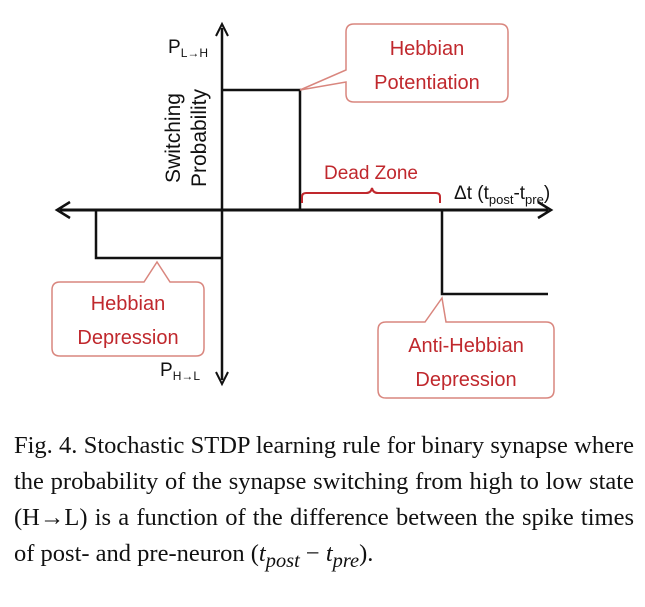 This screenshot has height=607, width=645. What do you see at coordinates (371, 173) in the screenshot?
I see `dead-zone-label: Dead Zone` at bounding box center [371, 173].